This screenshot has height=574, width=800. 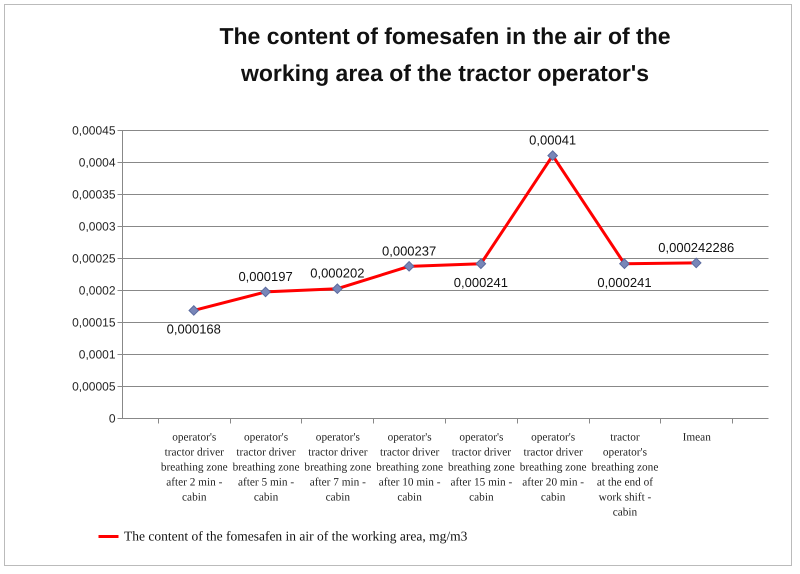 What do you see at coordinates (697, 438) in the screenshot?
I see `x-tick-label: Imean` at bounding box center [697, 438].